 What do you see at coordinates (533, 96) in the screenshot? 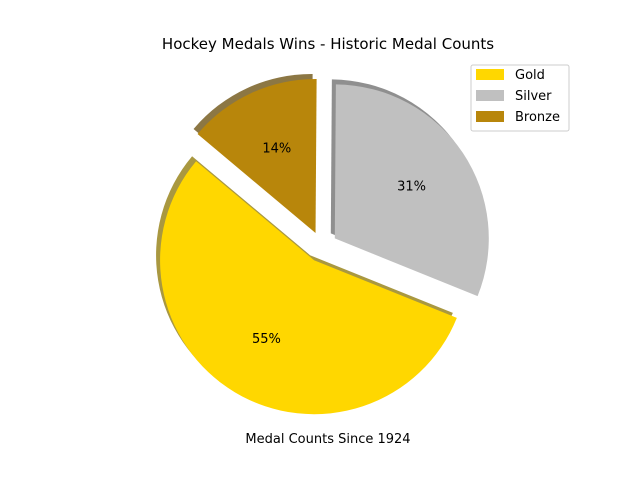
I see `legend-label-silver: Silver` at bounding box center [533, 96].